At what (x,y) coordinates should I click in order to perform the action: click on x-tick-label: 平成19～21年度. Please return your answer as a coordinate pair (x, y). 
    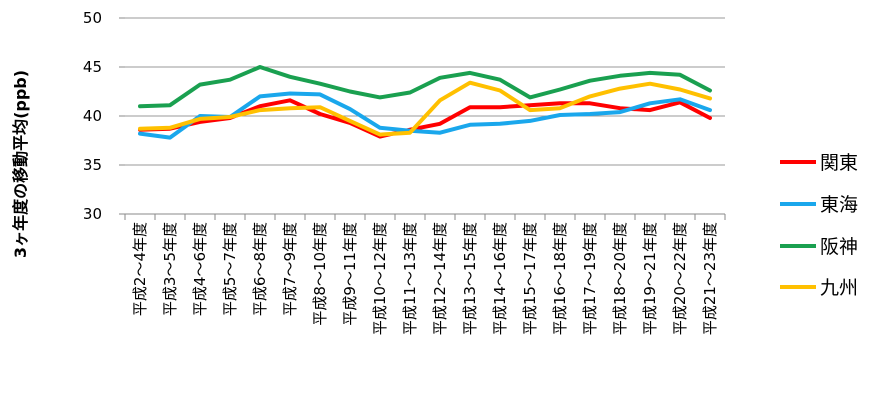
    Looking at the image, I should click on (650, 278).